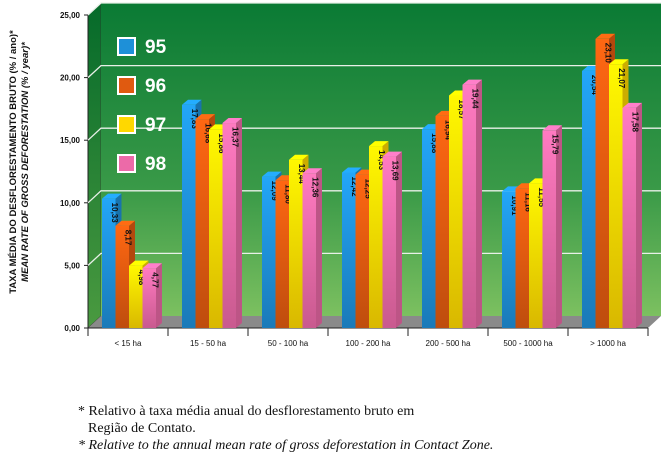 The image size is (671, 463). I want to click on data-label: 13,69, so click(394, 171).